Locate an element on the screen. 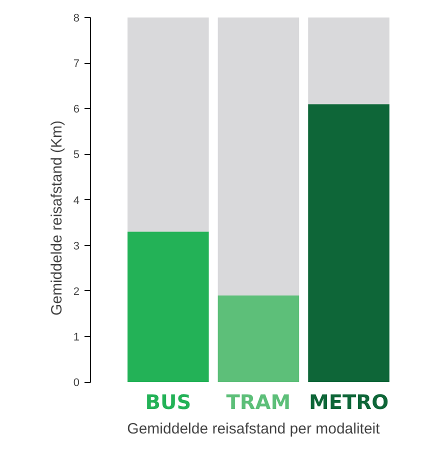  x-tick-label: METRO is located at coordinates (348, 402).